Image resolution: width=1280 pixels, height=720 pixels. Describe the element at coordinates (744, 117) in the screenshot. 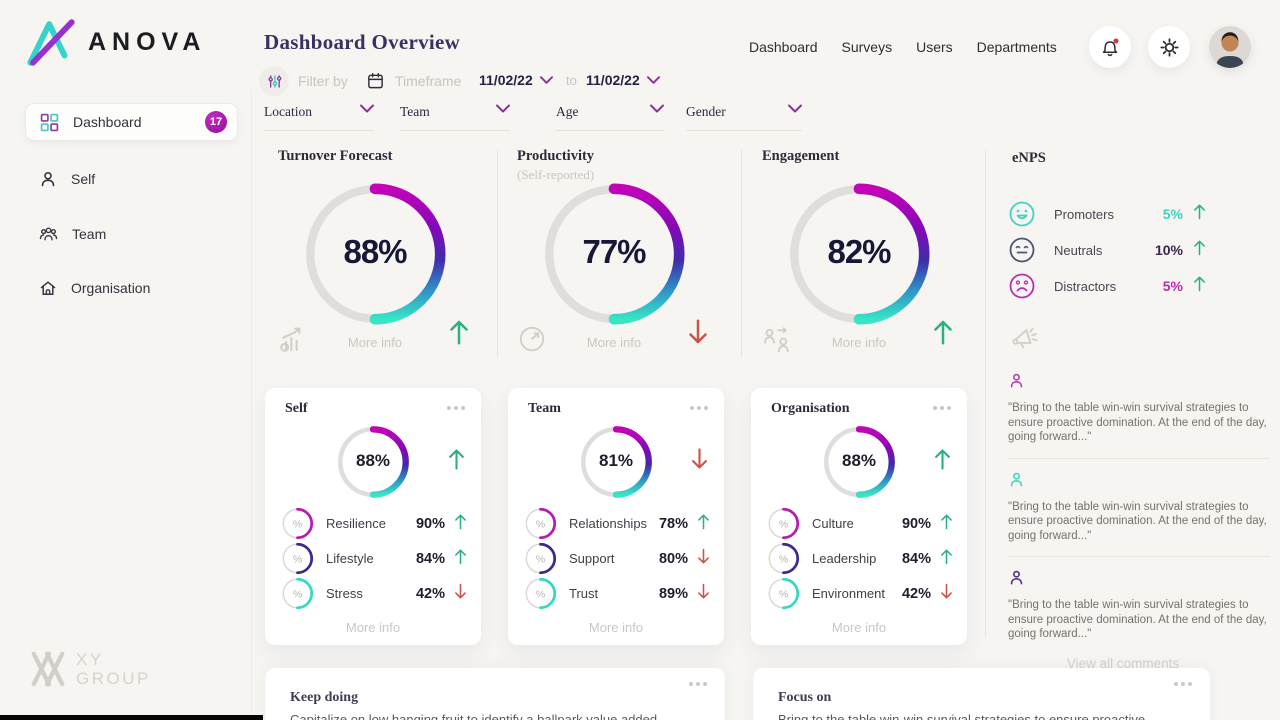

I see `gender-dropdown: Gender` at that location.